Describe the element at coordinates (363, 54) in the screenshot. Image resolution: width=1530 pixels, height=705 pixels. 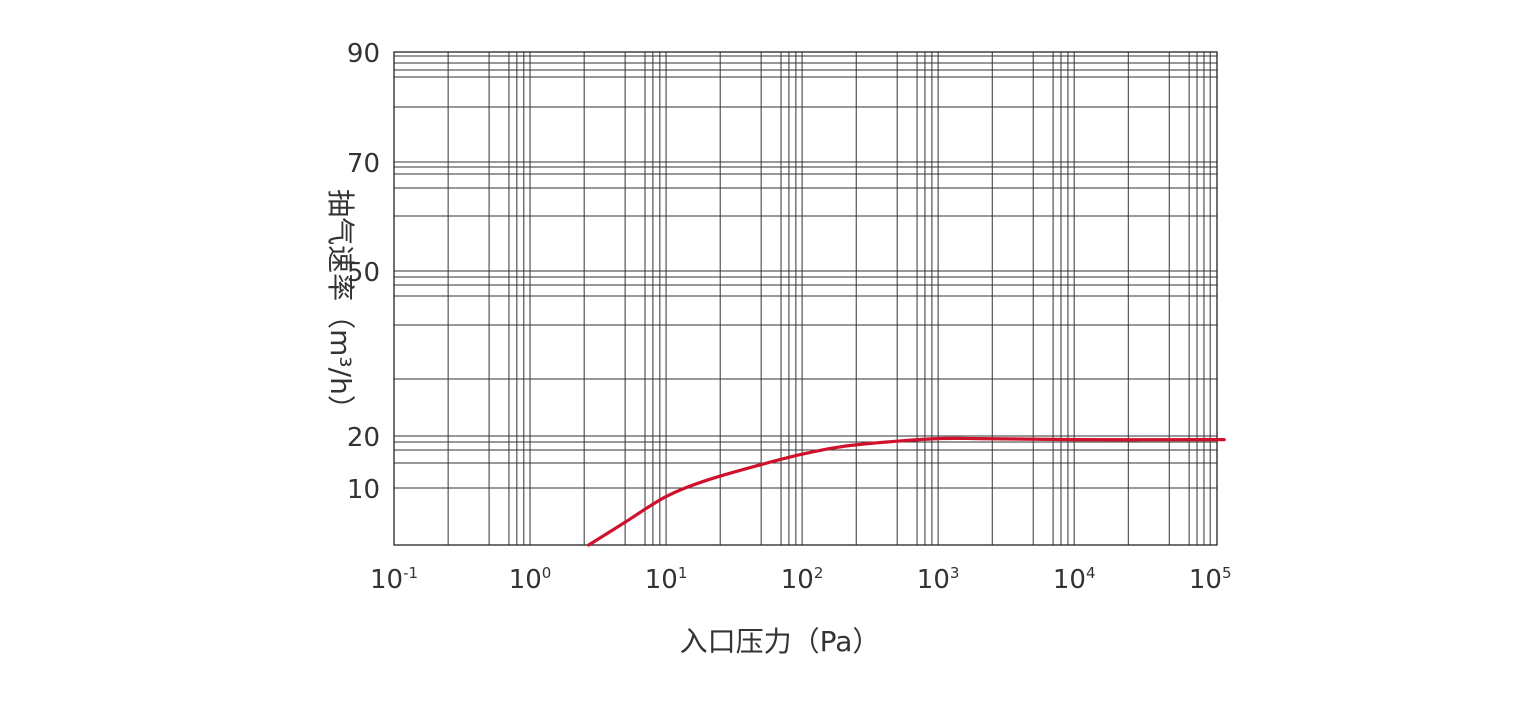
I see `y-tick-label: 90` at that location.